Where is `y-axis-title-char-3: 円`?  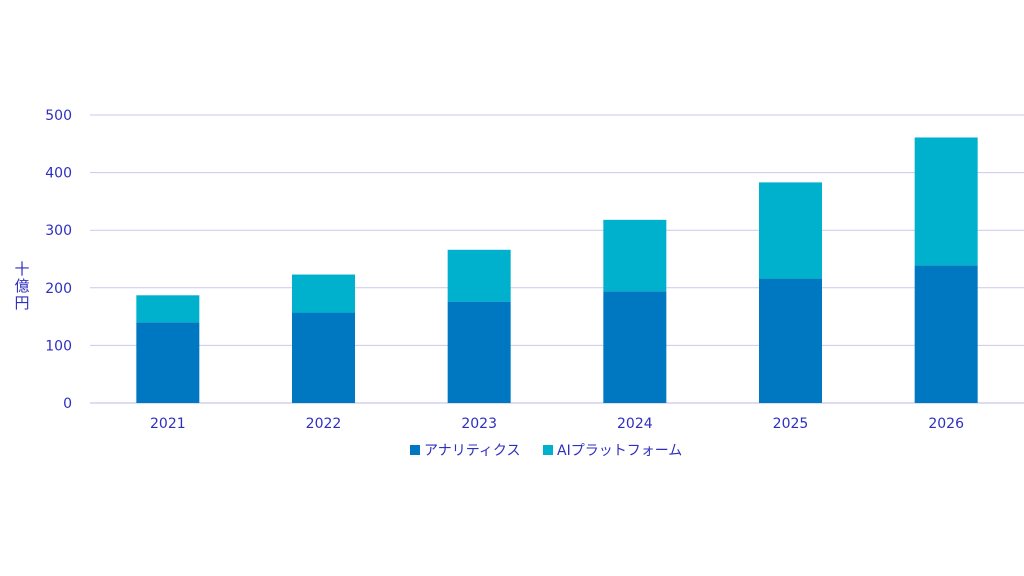
y-axis-title-char-3: 円 is located at coordinates (21, 303).